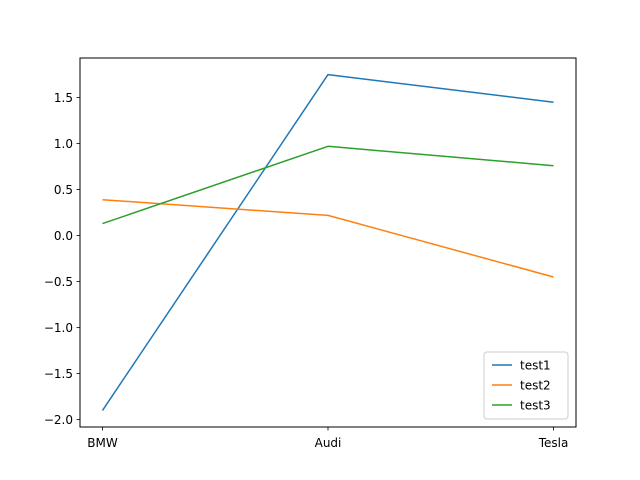 This screenshot has width=640, height=480. I want to click on legend-box, so click(526, 385).